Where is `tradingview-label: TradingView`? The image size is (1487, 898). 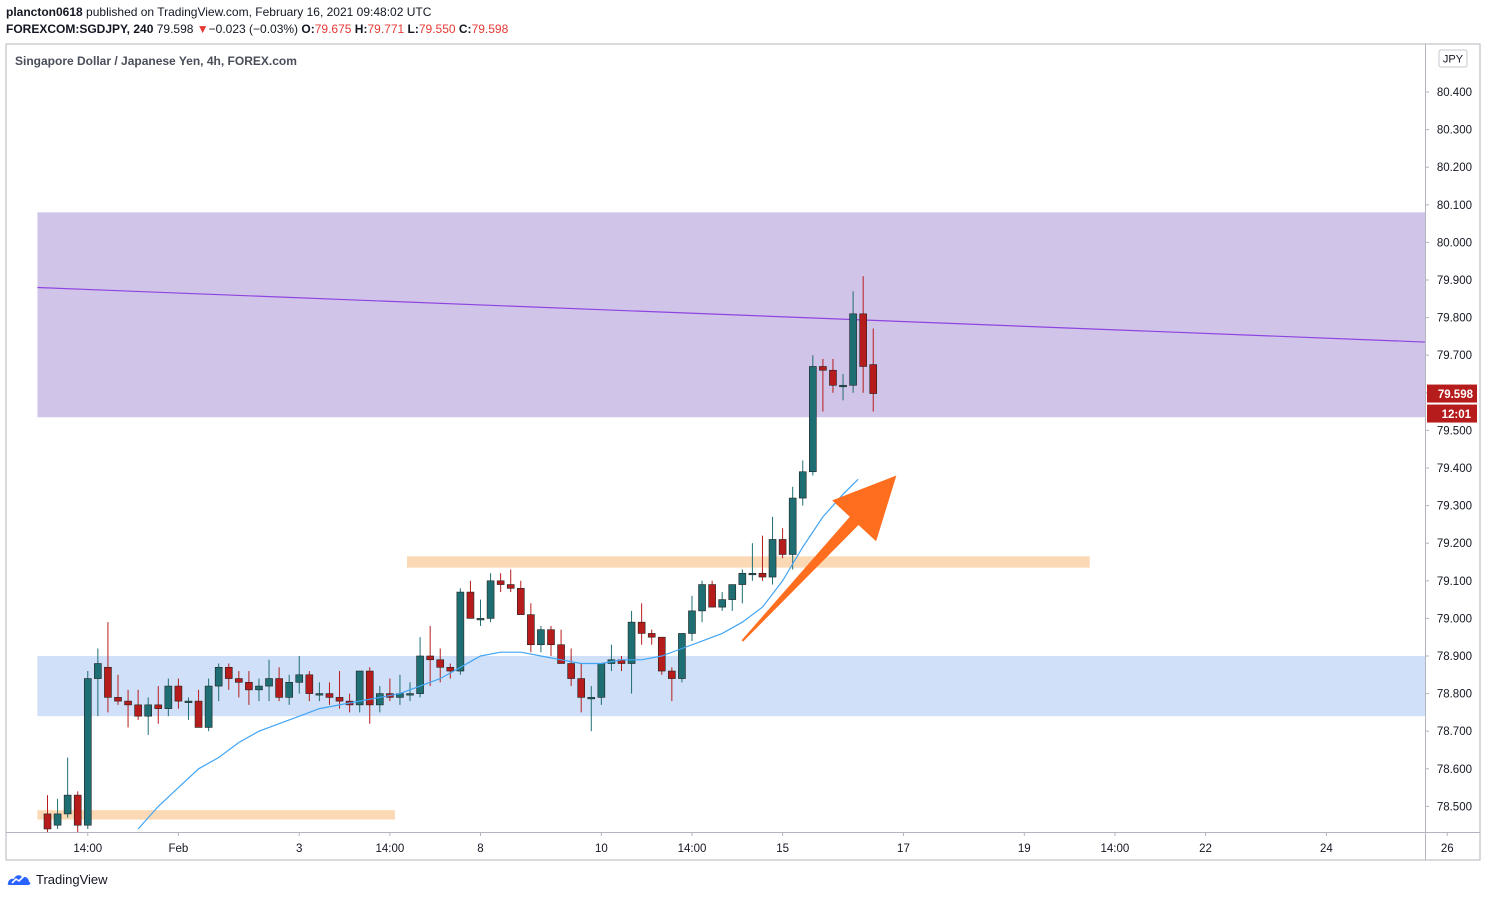 tradingview-label: TradingView is located at coordinates (72, 879).